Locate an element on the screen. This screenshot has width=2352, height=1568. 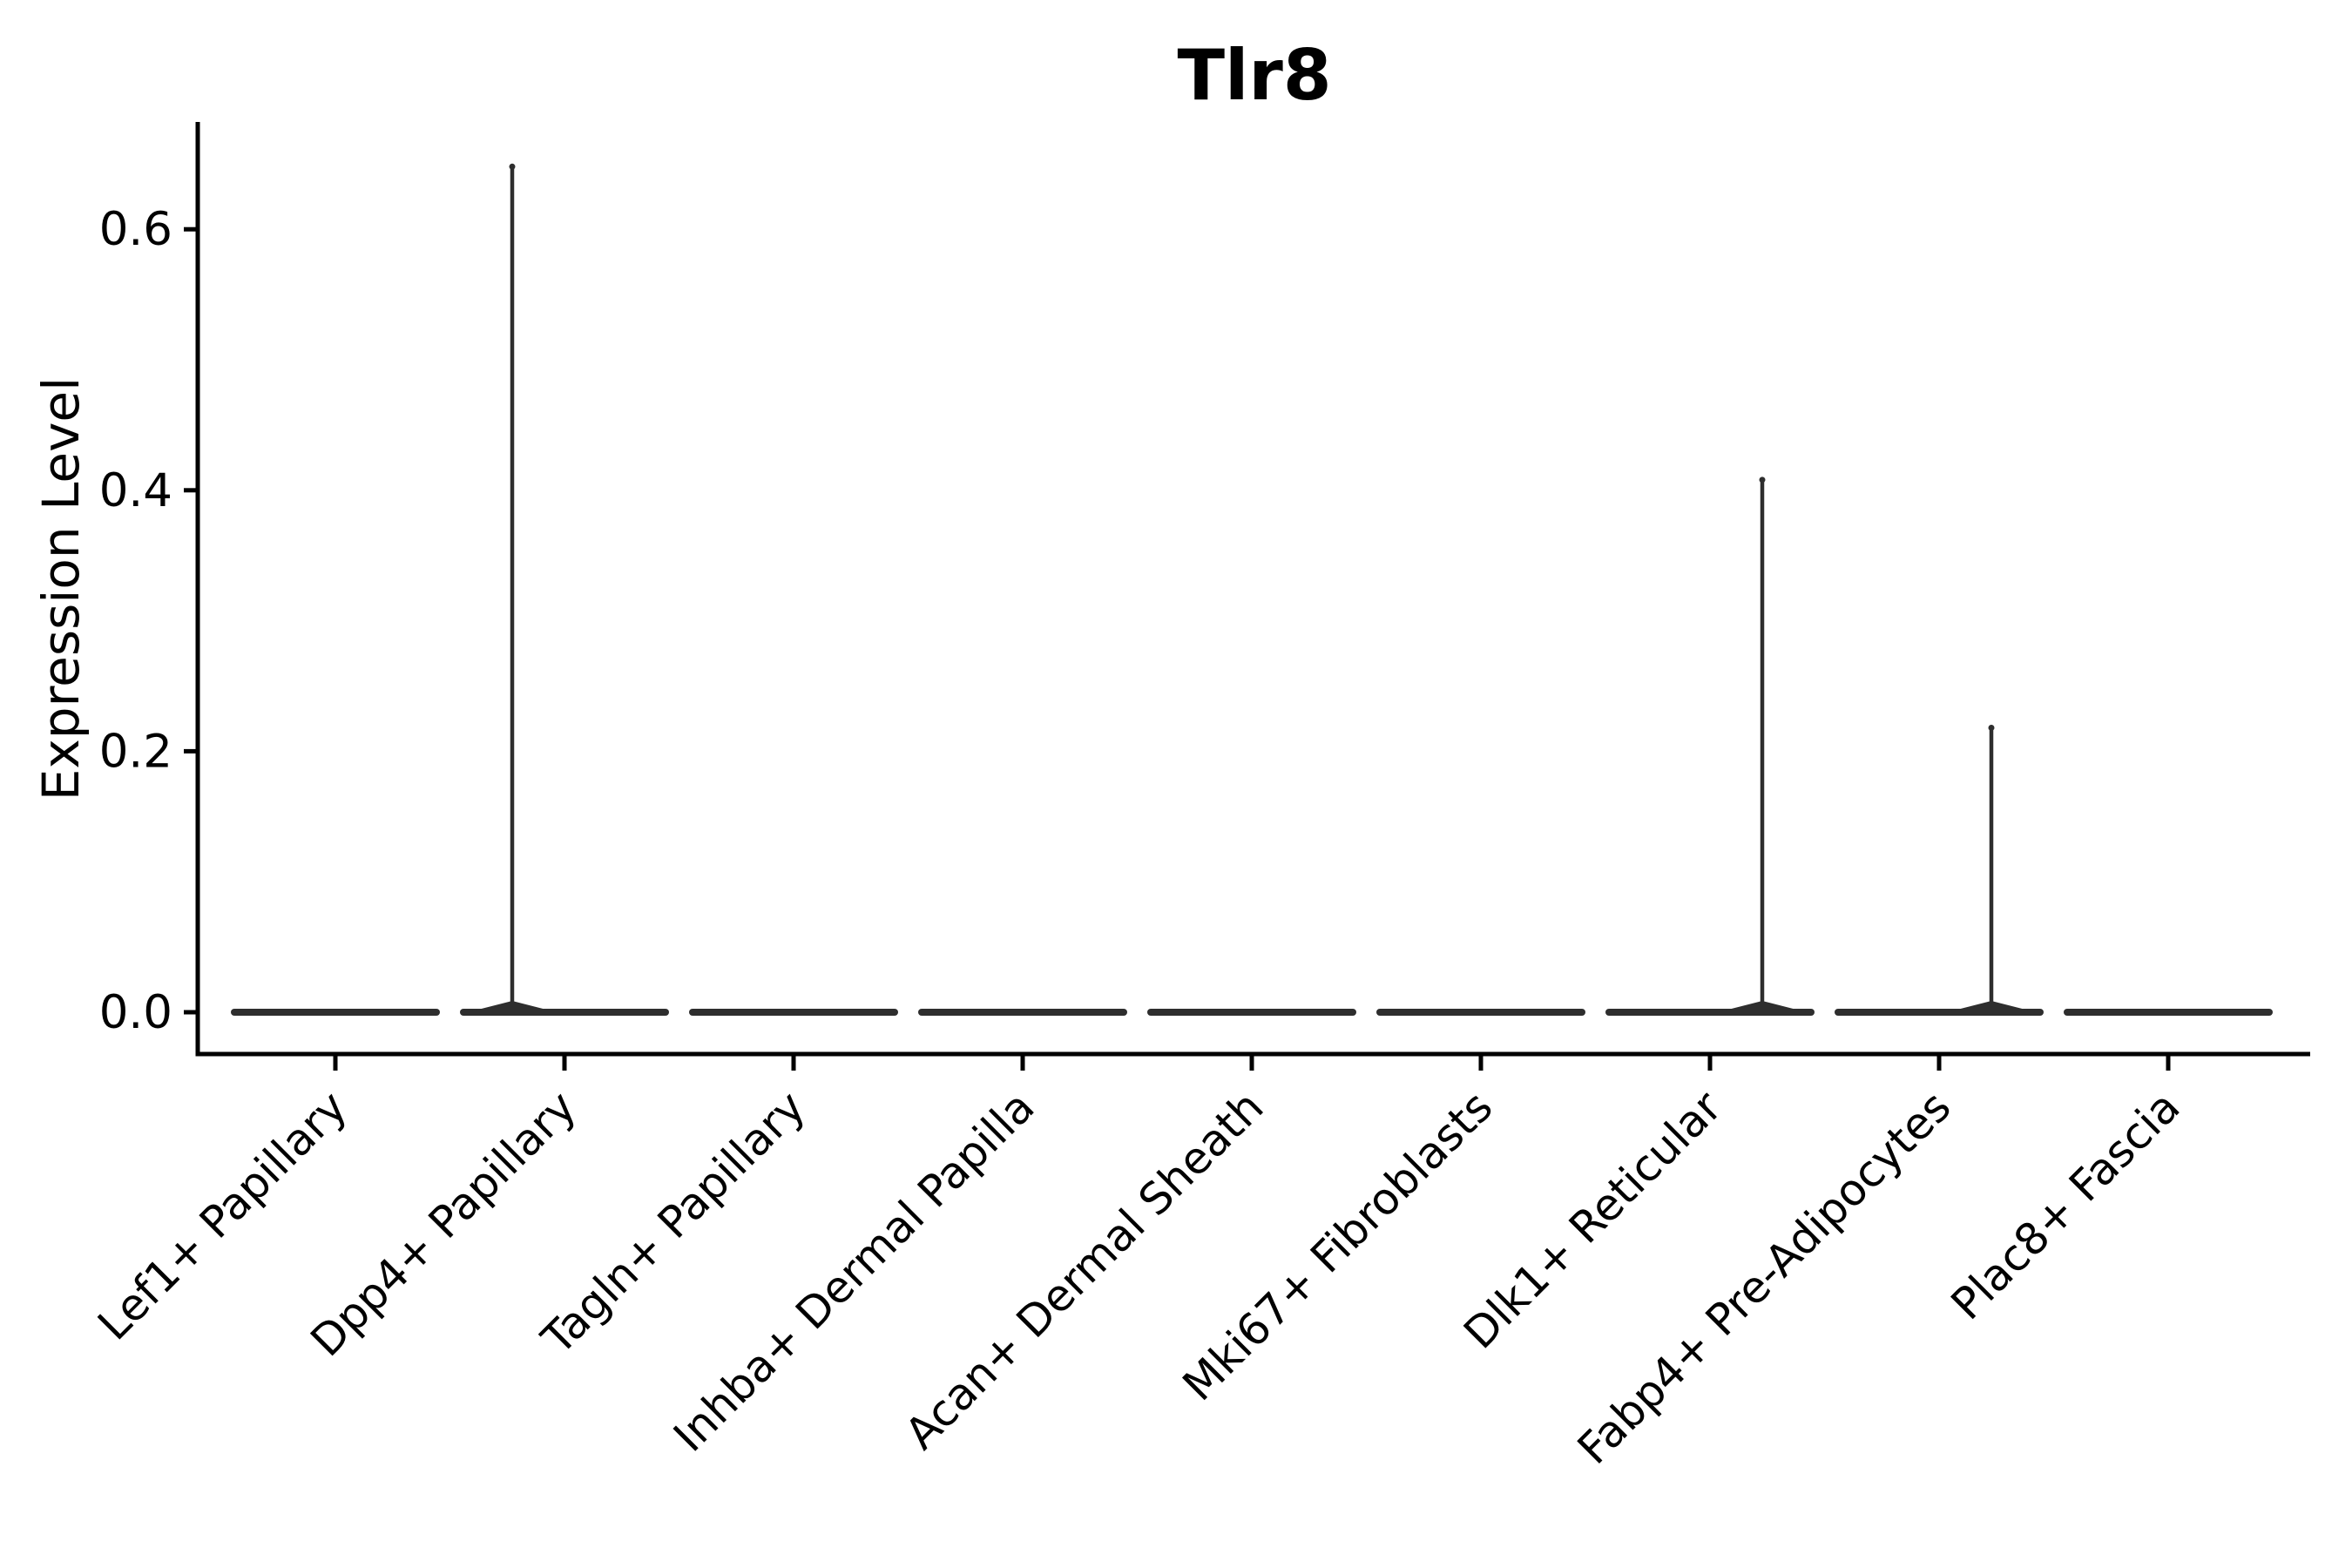
y-tick-label: 0.4 is located at coordinates (135, 490).